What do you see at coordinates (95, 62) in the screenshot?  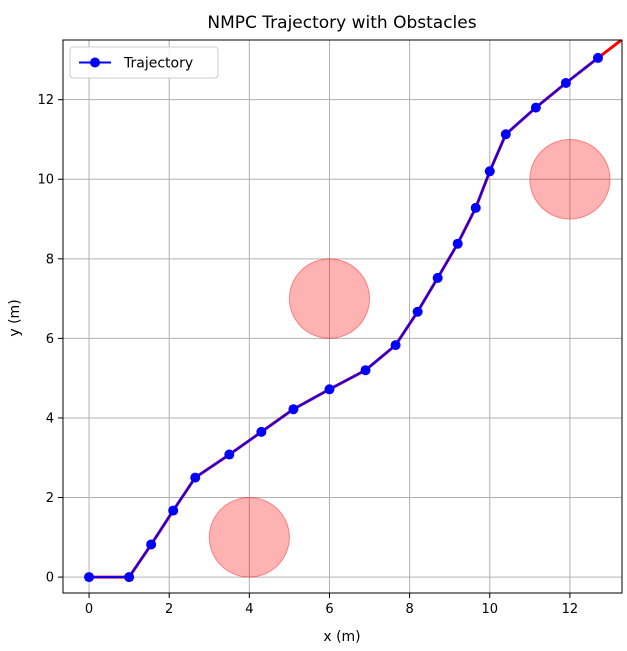 I see `legend-marker-swatch` at bounding box center [95, 62].